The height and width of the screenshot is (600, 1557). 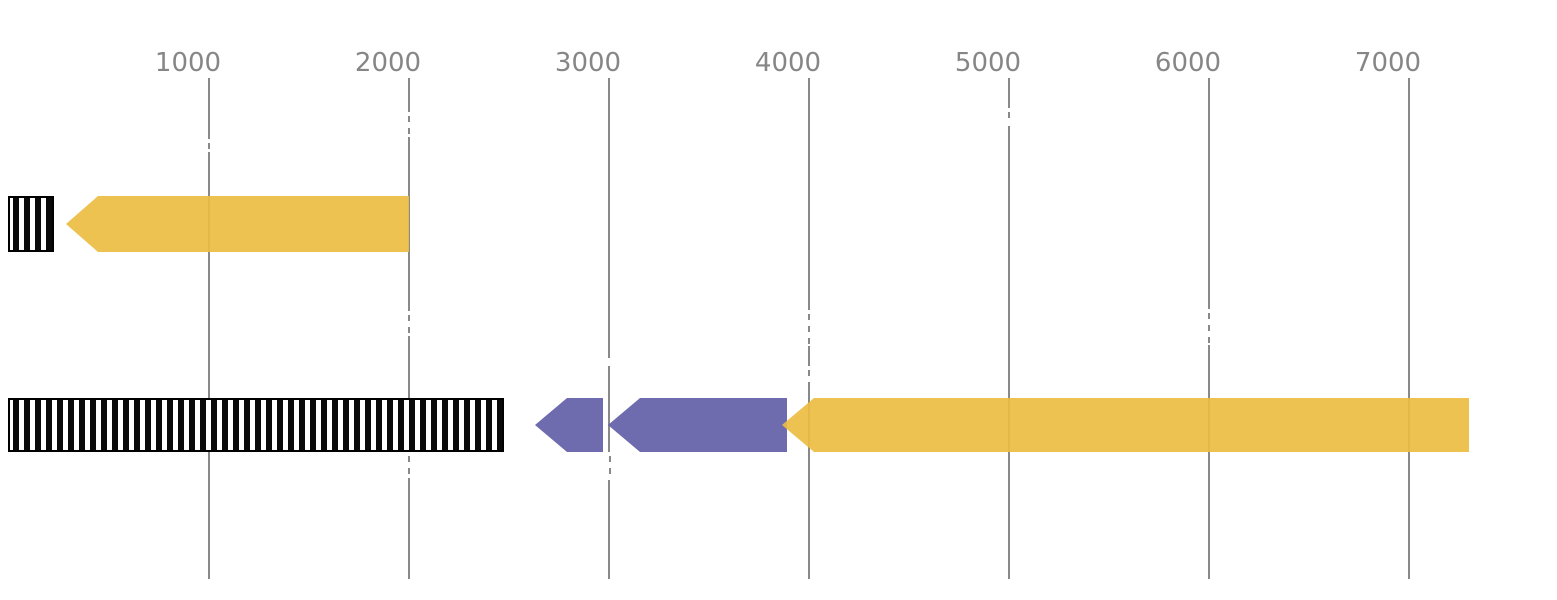 I want to click on tick-label: 2000, so click(x=388, y=63).